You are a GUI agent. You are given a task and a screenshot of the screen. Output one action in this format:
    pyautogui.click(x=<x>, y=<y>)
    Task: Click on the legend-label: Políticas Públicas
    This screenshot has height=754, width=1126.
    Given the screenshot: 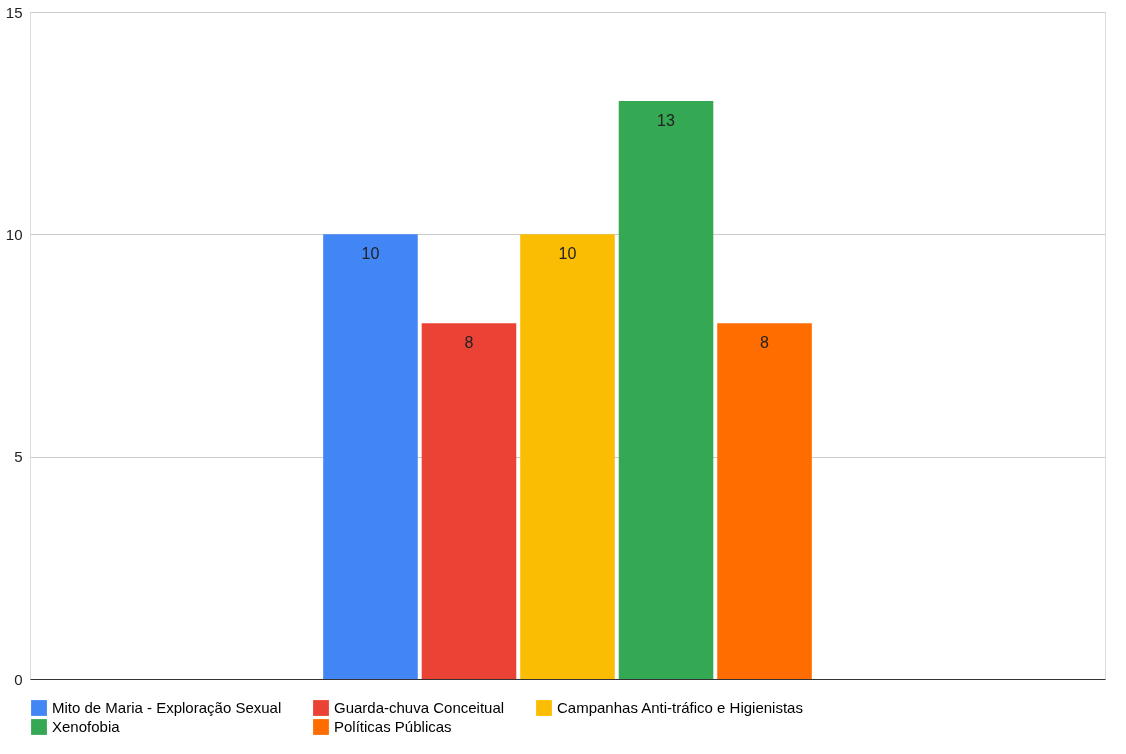 What is the action you would take?
    pyautogui.click(x=393, y=726)
    